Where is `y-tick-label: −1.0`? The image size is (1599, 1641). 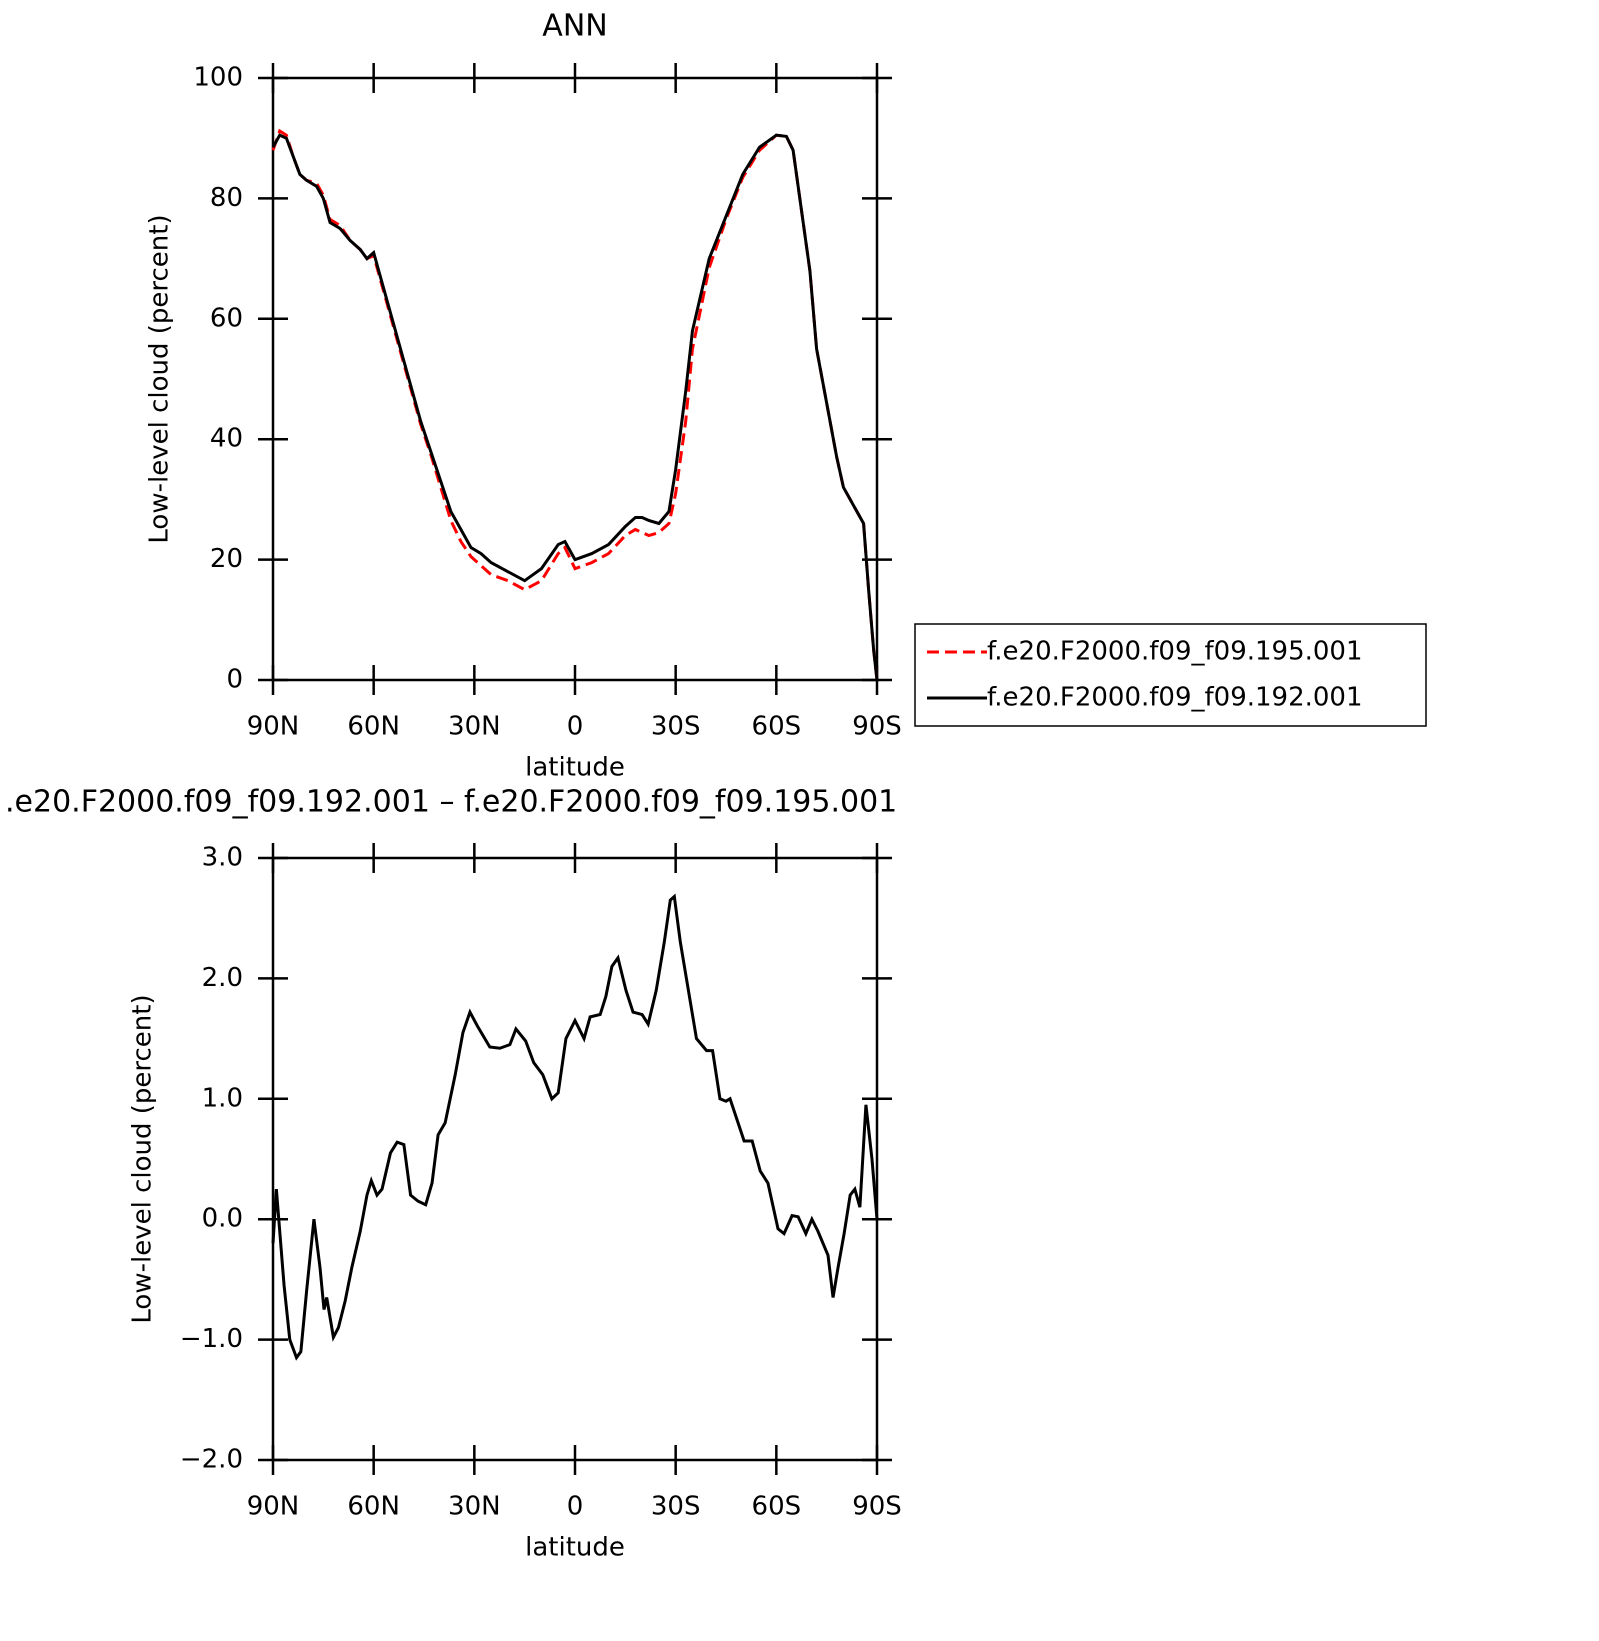
y-tick-label: −1.0 is located at coordinates (211, 1339).